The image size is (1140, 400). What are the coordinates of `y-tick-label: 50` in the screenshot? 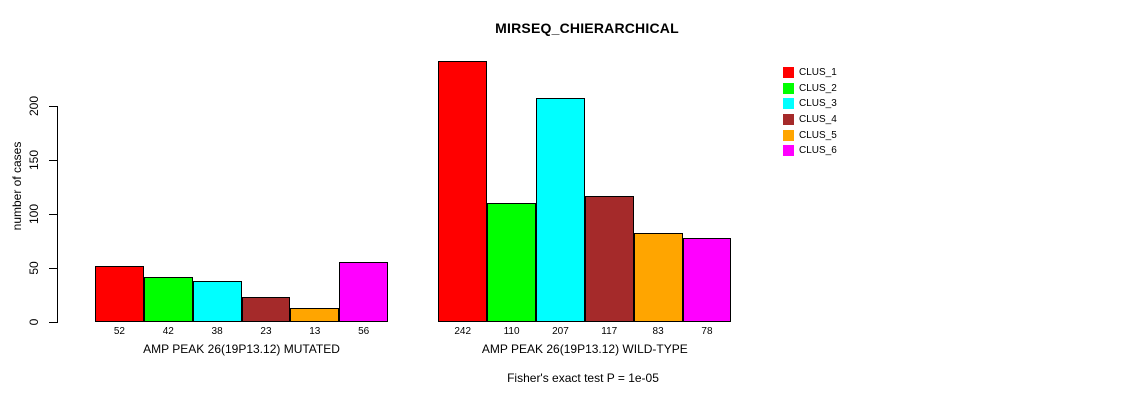 It's located at (34, 268).